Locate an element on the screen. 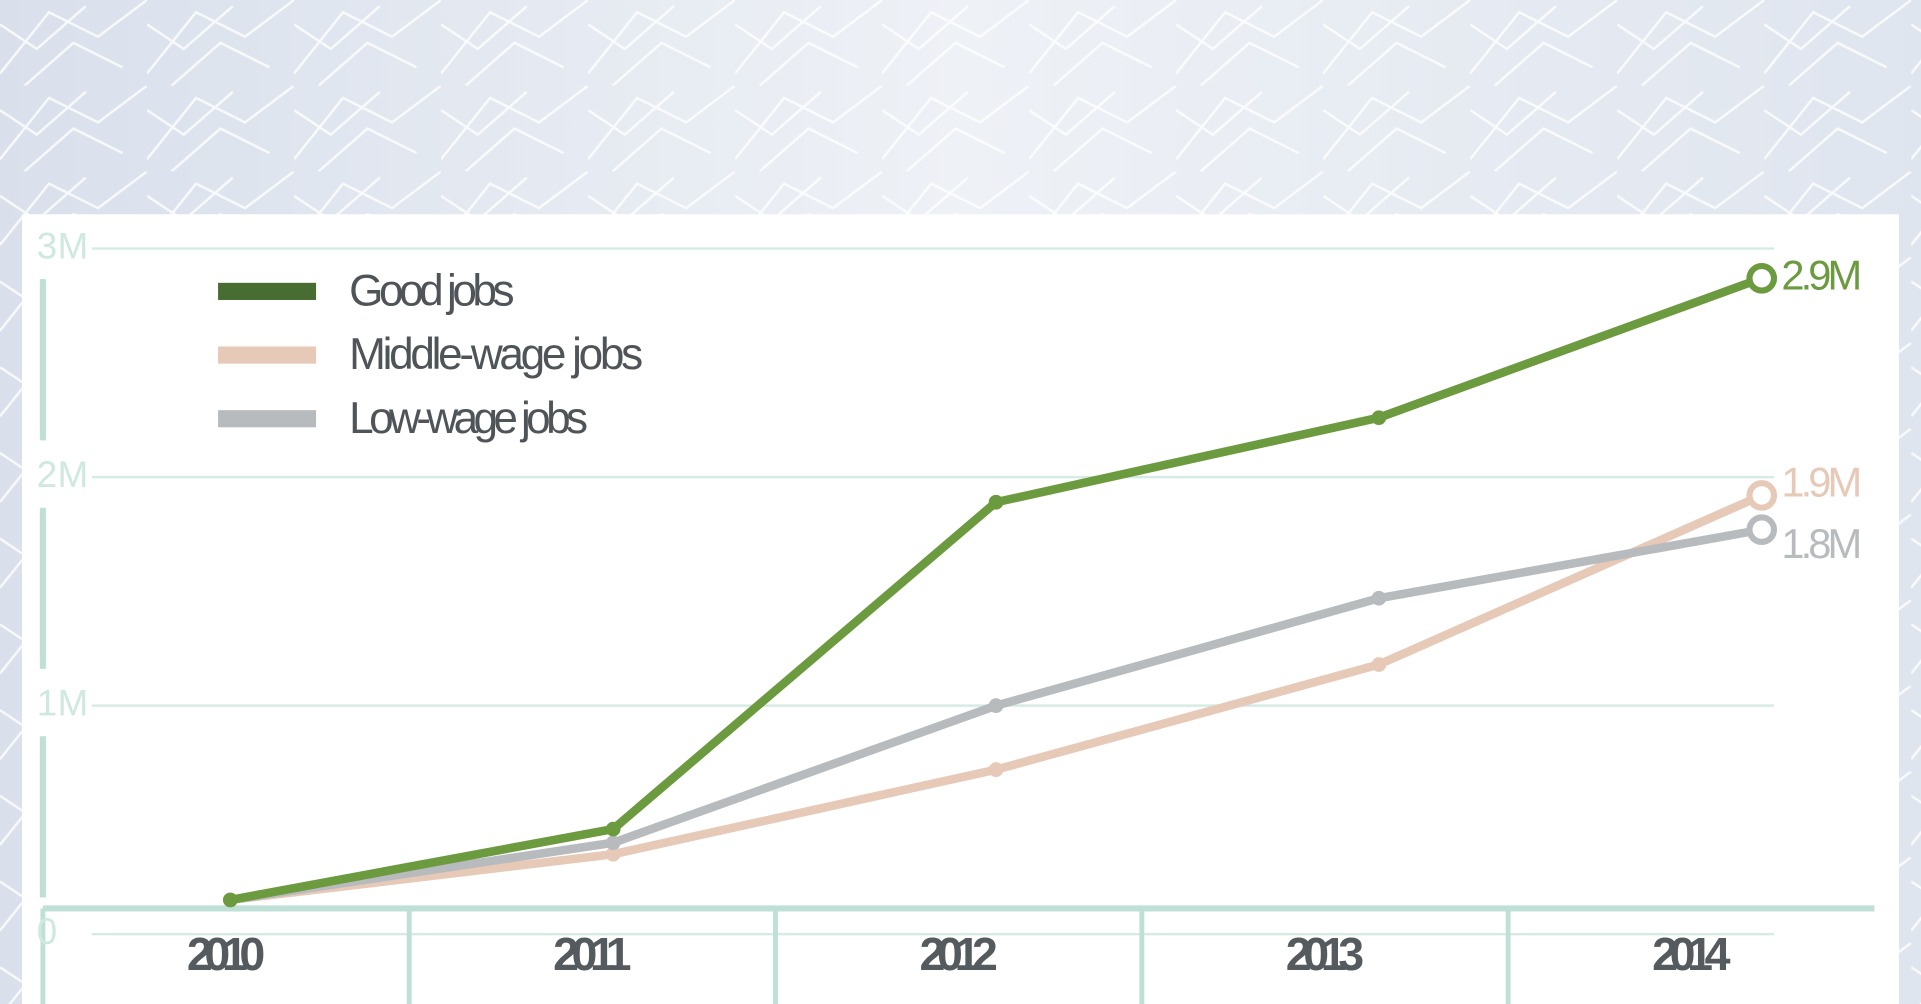 The image size is (1921, 1004). data-label: 1.8M is located at coordinates (1821, 543).